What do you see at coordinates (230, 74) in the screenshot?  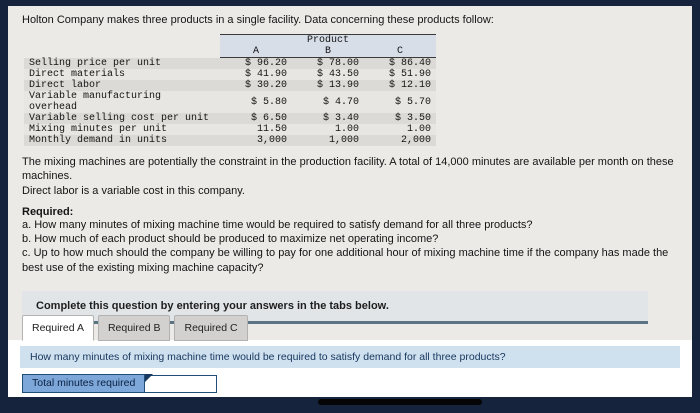 I see `table-row: Direct materials $ 41.90 $ 43.50 $ 51.90` at bounding box center [230, 74].